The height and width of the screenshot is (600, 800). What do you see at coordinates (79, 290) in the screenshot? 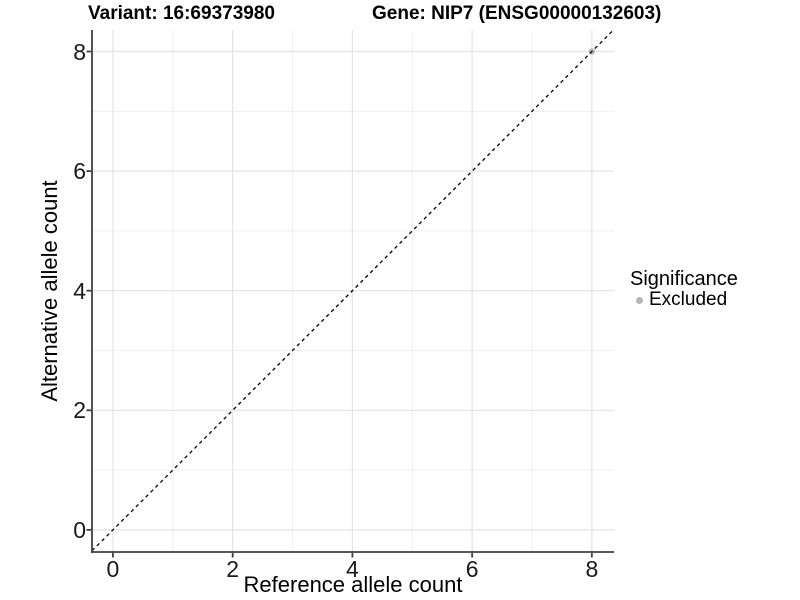
I see `y-tick-label: 4` at bounding box center [79, 290].